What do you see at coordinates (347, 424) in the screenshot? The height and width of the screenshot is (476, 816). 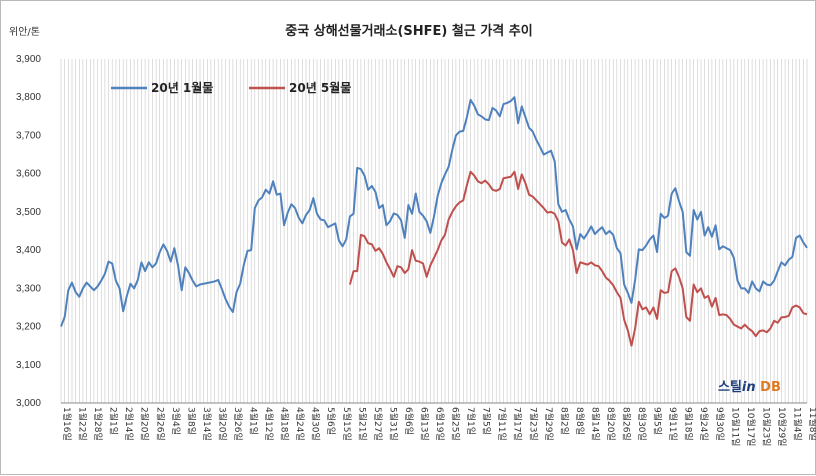 I see `x-tick-label: 5월15일` at bounding box center [347, 424].